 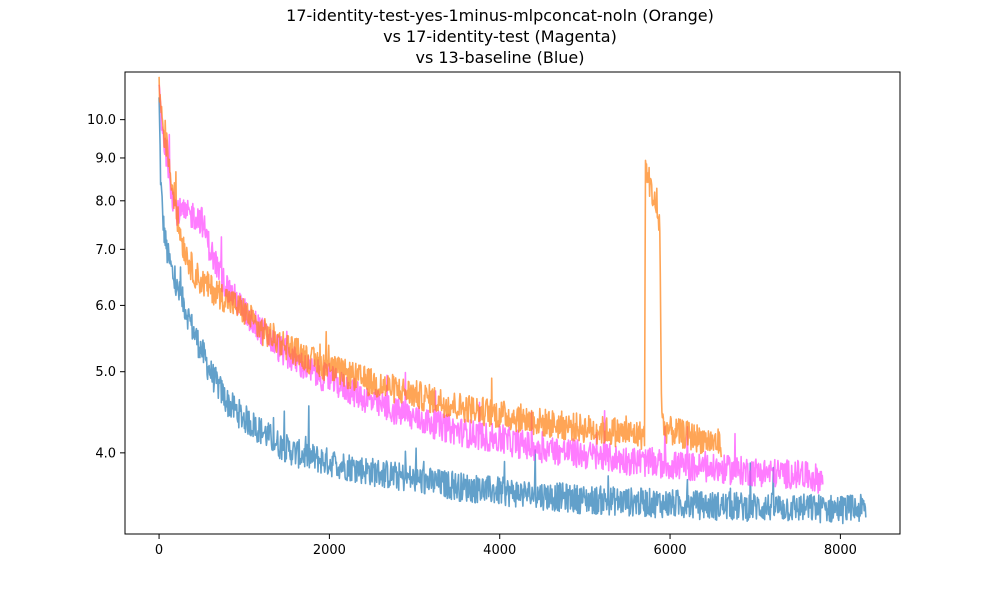 I want to click on y-tick-label: 10.0, so click(x=101, y=120).